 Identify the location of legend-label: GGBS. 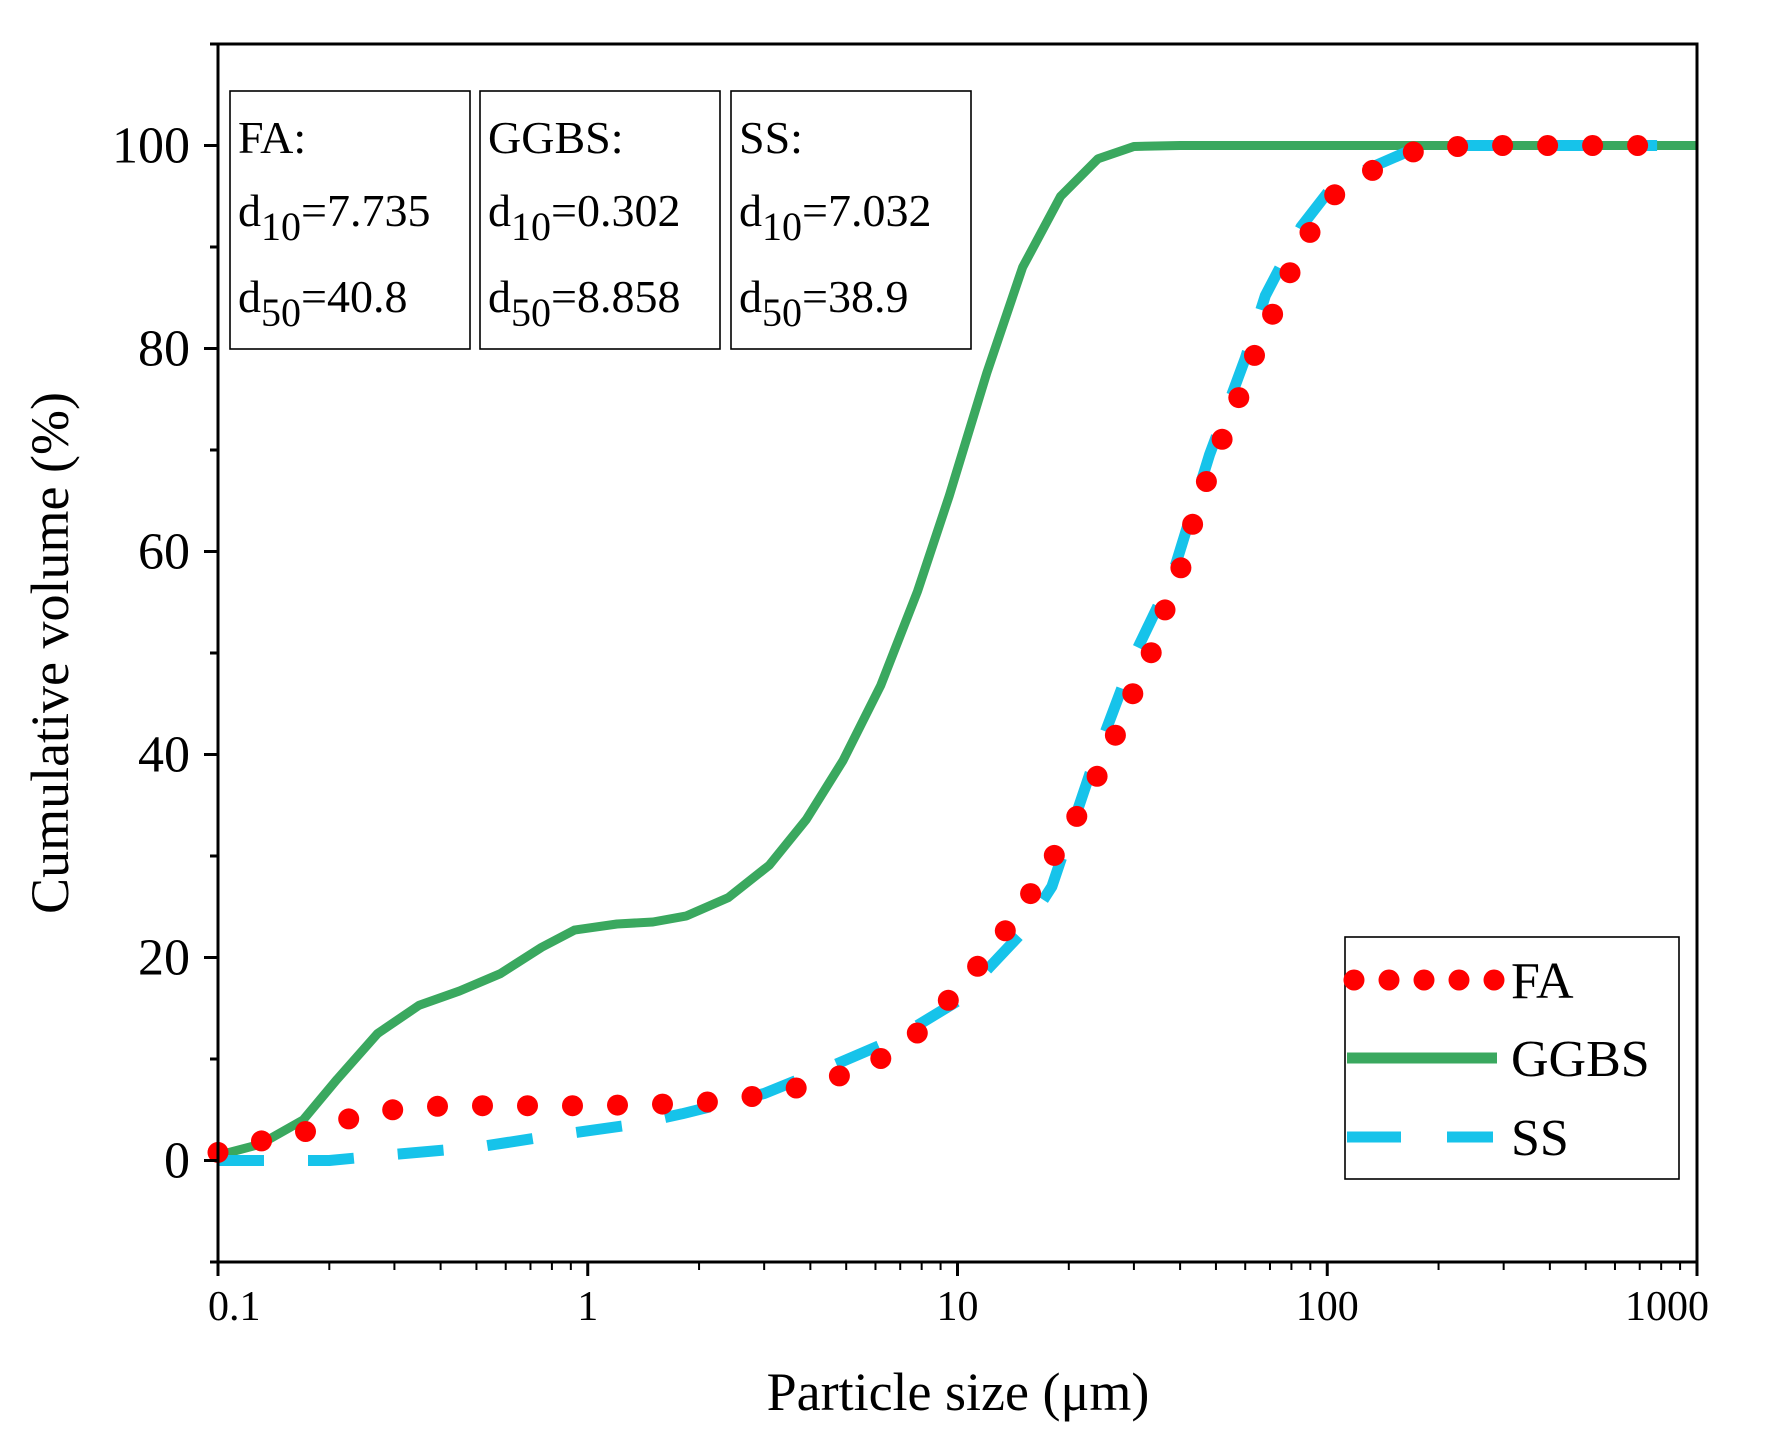
(1580, 1059).